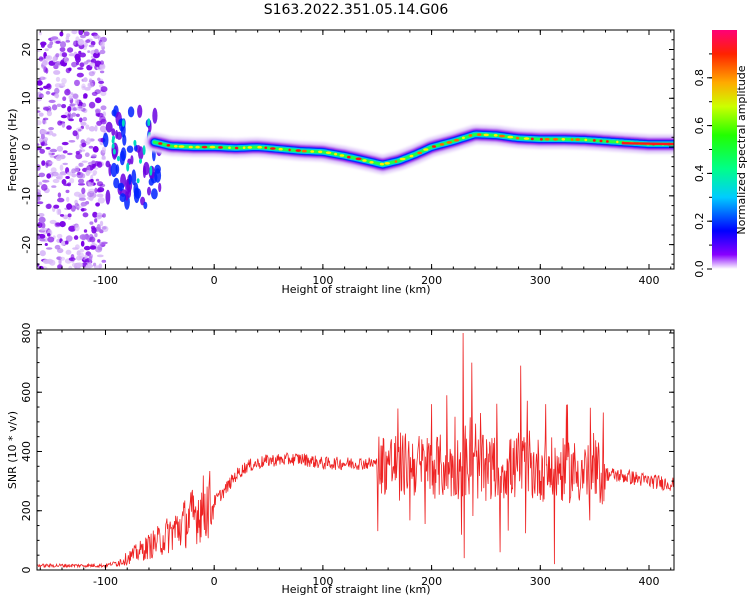 Image resolution: width=750 pixels, height=600 pixels. I want to click on colorbar-ticks: 0.0 0.2 0.4 0.6 0.8, so click(702, 165).